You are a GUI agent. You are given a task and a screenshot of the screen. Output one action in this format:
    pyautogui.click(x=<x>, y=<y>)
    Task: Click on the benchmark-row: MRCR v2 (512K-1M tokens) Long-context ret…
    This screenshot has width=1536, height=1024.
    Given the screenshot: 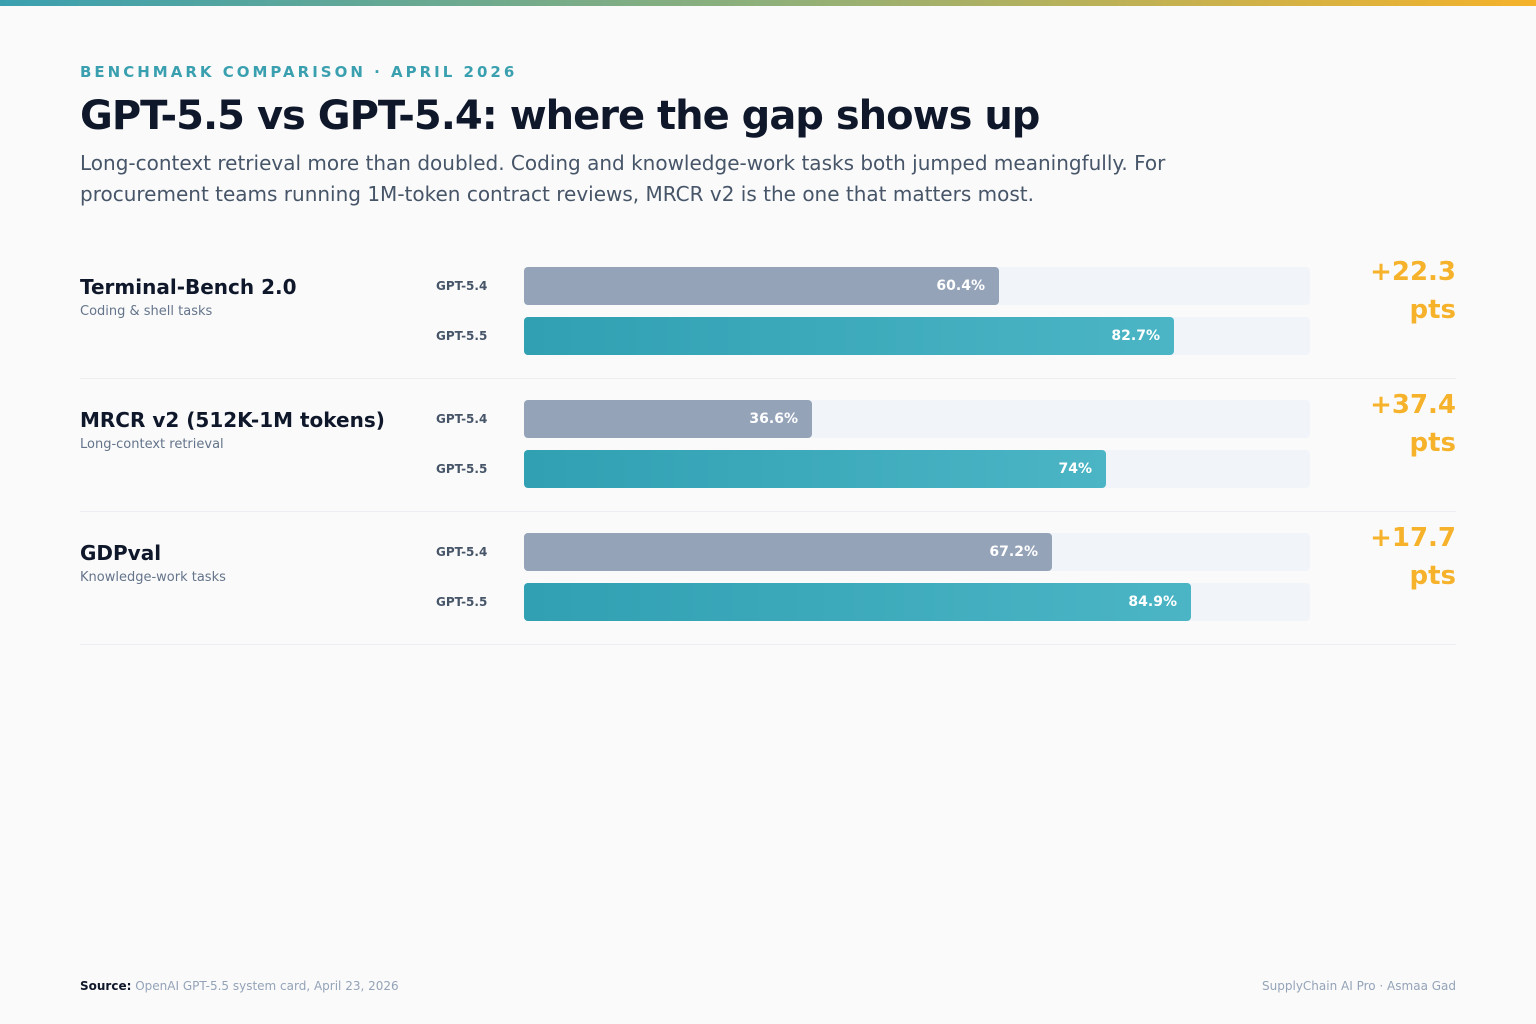 What is the action you would take?
    pyautogui.click(x=768, y=445)
    